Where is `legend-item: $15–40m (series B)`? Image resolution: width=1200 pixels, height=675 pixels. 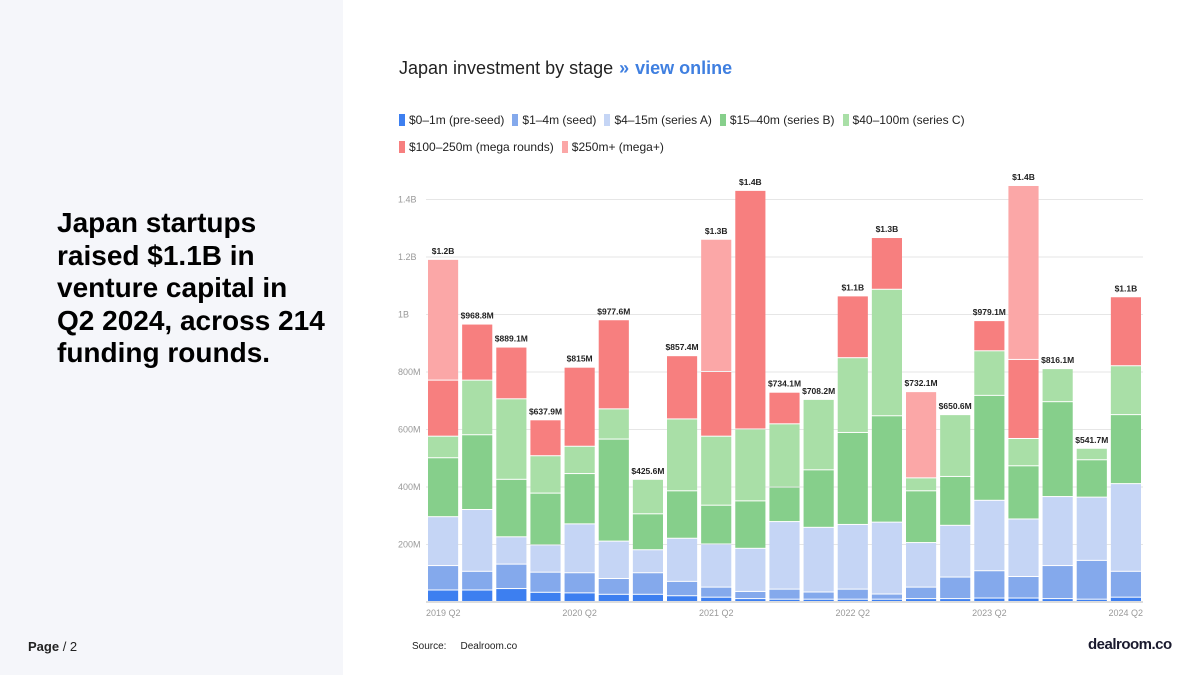 legend-item: $15–40m (series B) is located at coordinates (777, 120).